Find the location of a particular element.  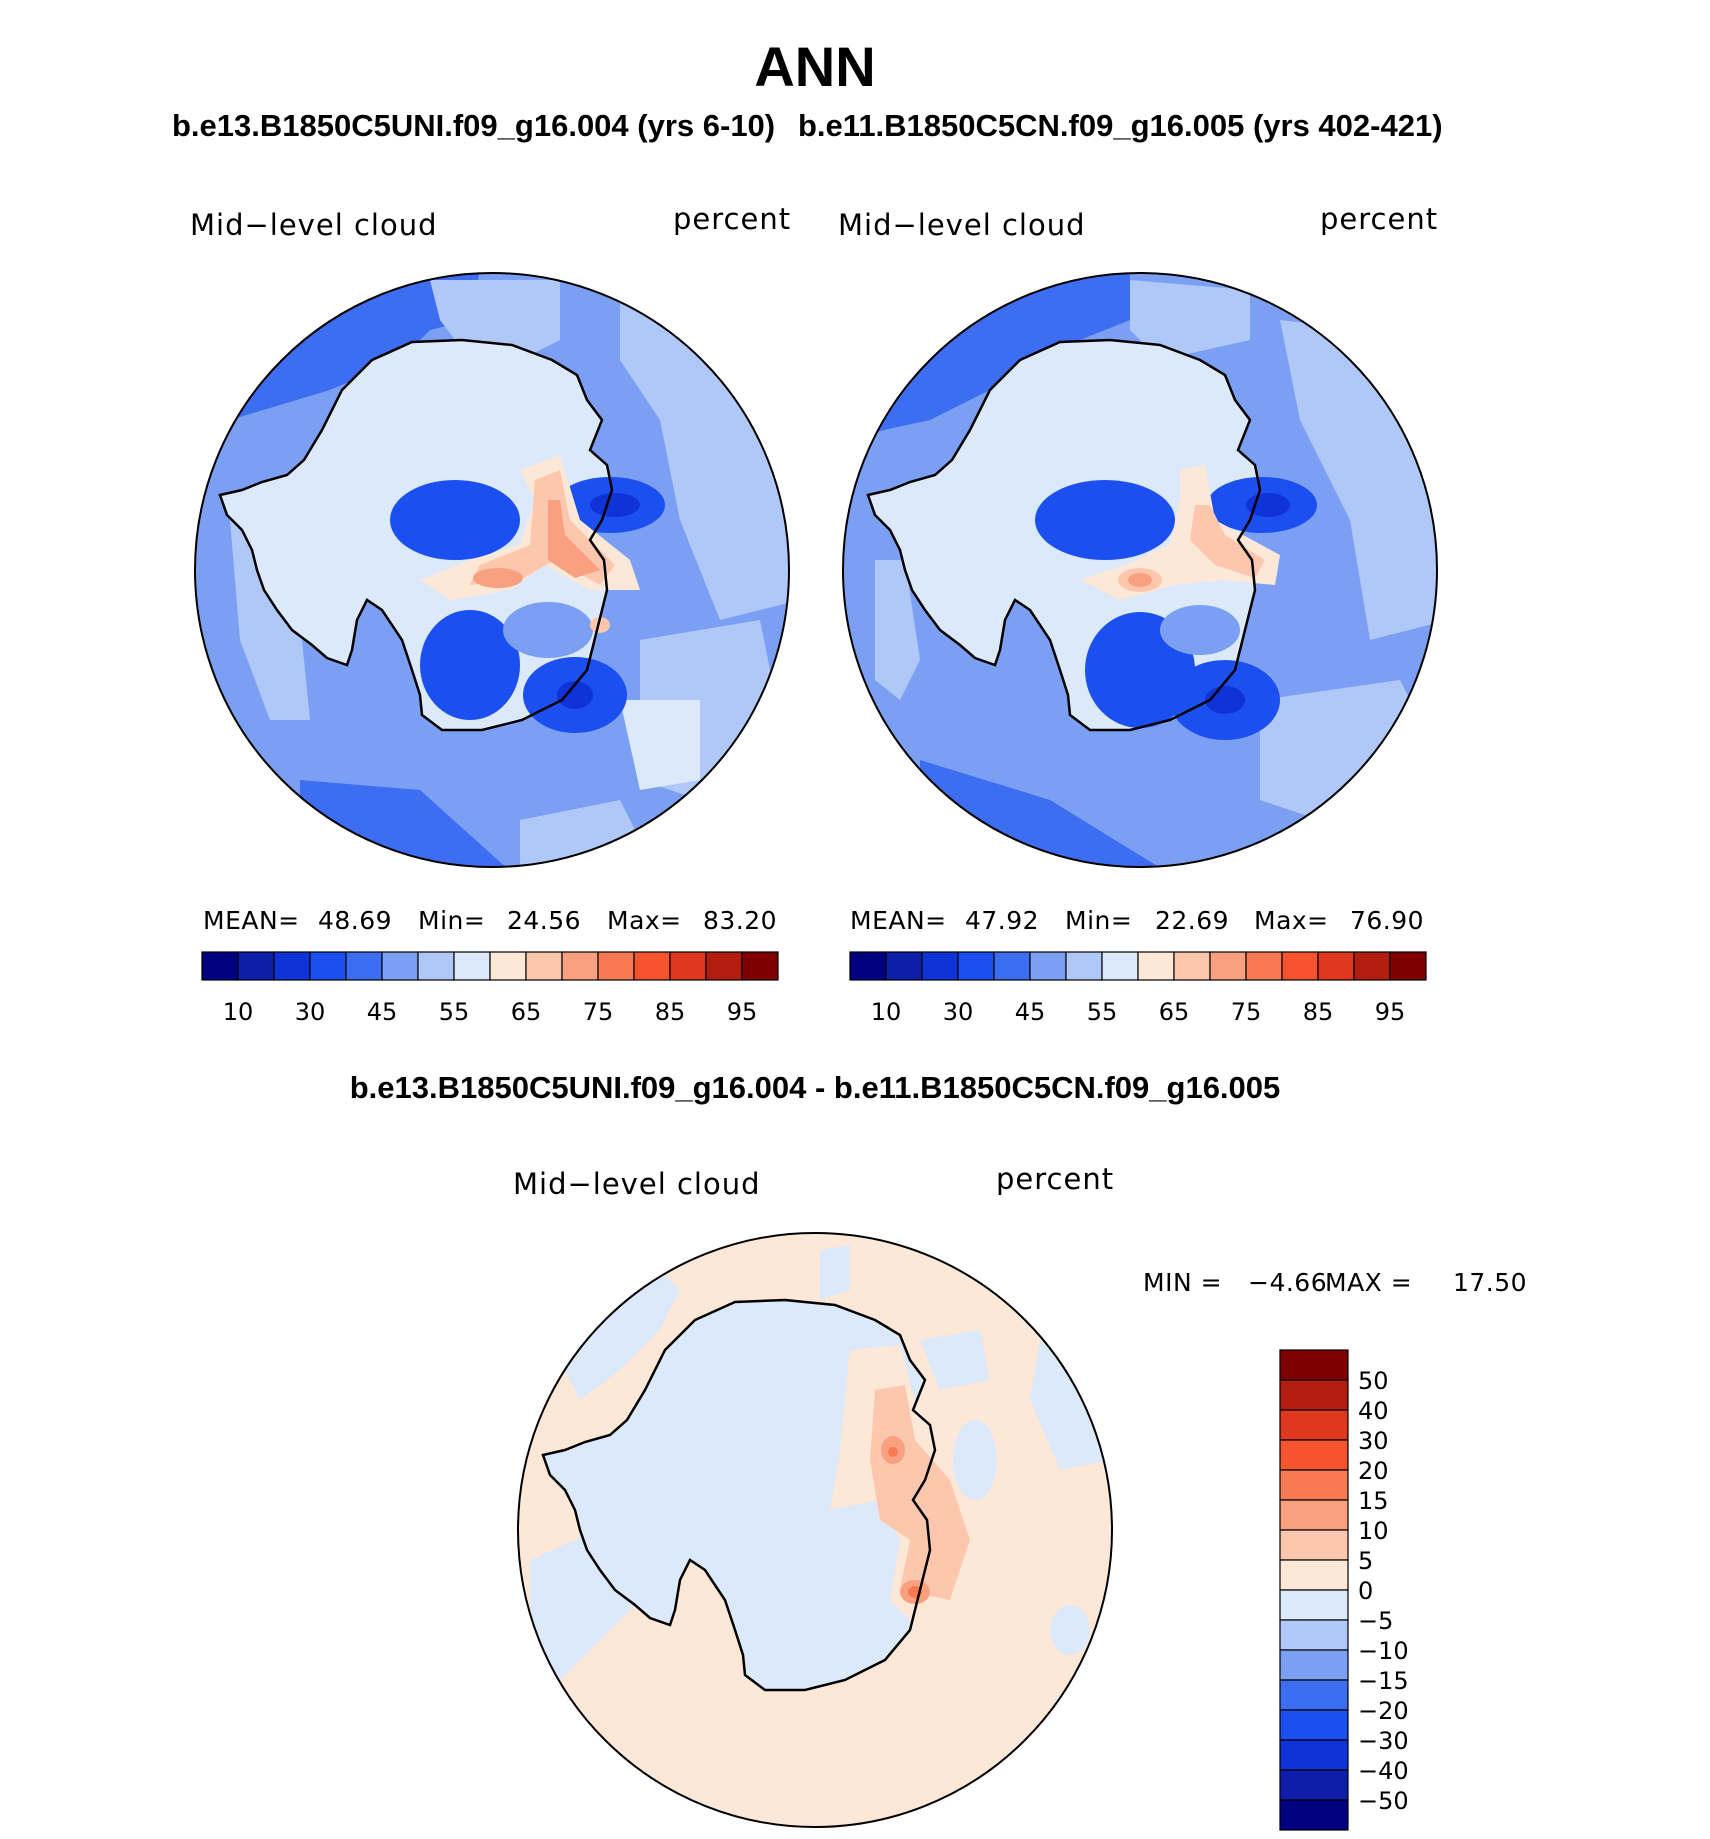

colorbar-right-tick-label: 65 is located at coordinates (1174, 1012).